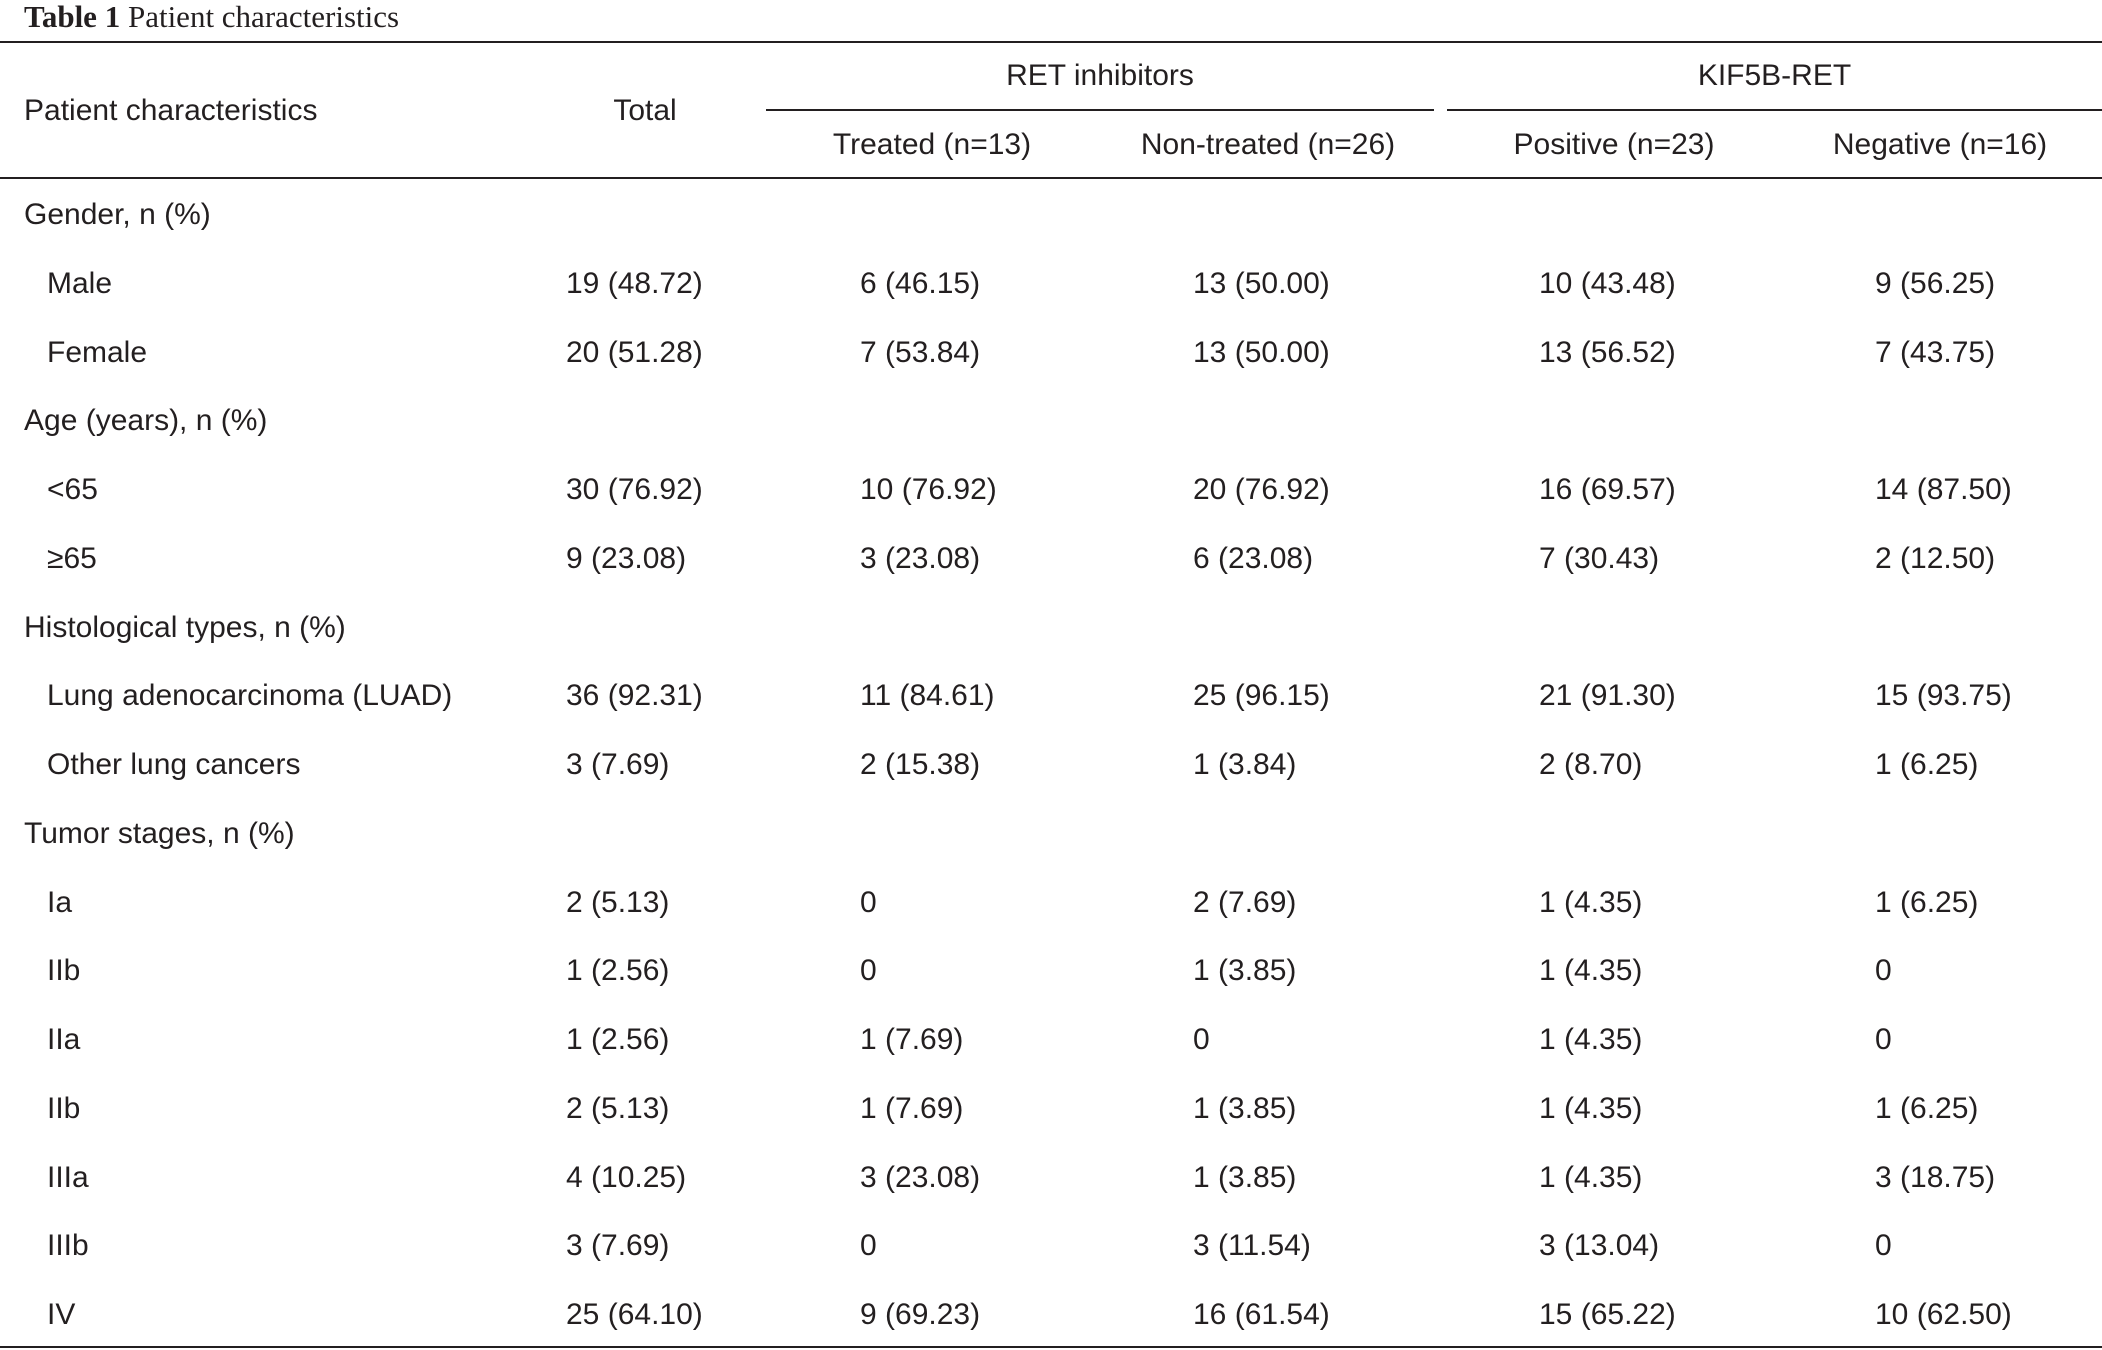  What do you see at coordinates (1100, 75) in the screenshot?
I see `header-group-ret-inhibitors: RET inhibitors` at bounding box center [1100, 75].